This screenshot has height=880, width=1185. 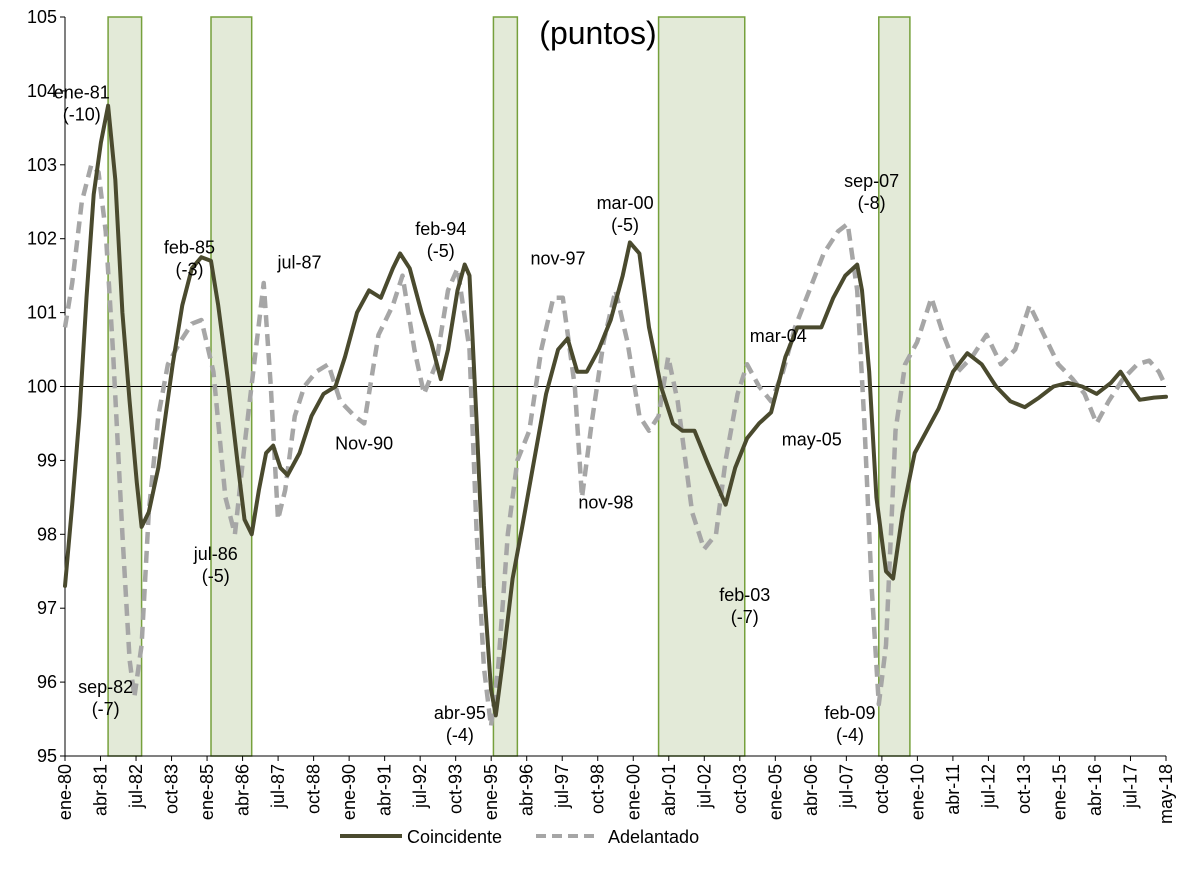 What do you see at coordinates (42, 165) in the screenshot?
I see `y-tick-label: 103` at bounding box center [42, 165].